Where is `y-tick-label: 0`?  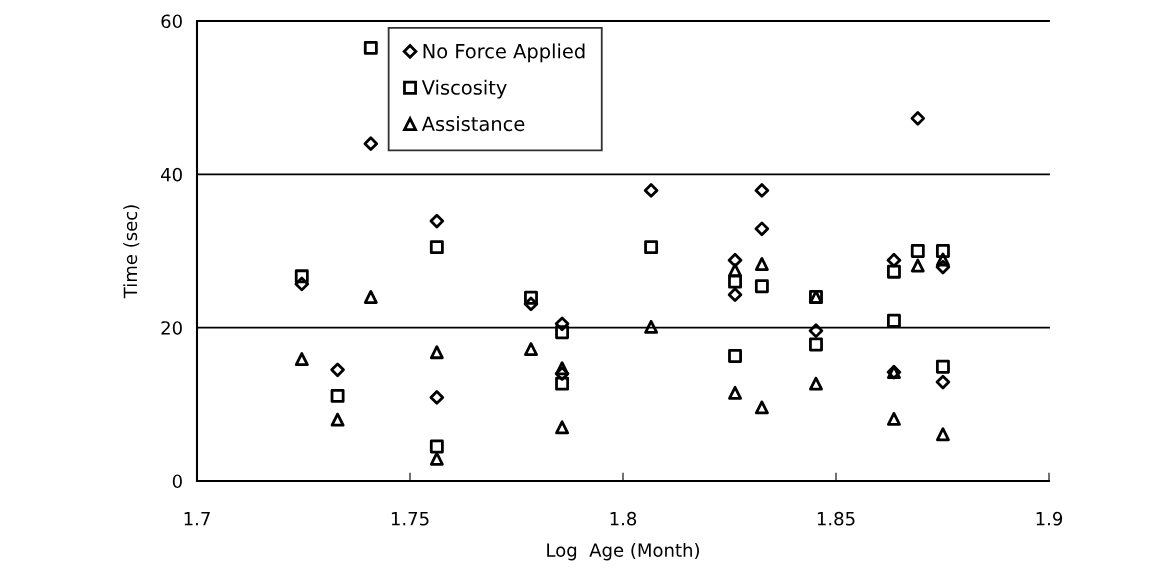
y-tick-label: 0 is located at coordinates (177, 481).